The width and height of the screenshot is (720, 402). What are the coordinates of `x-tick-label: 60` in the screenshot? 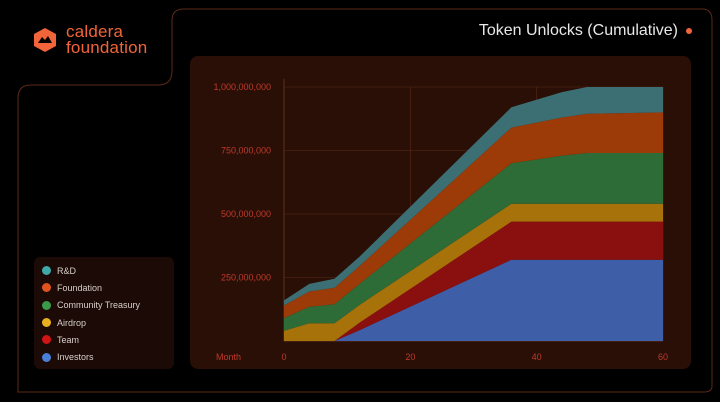 It's located at (663, 357).